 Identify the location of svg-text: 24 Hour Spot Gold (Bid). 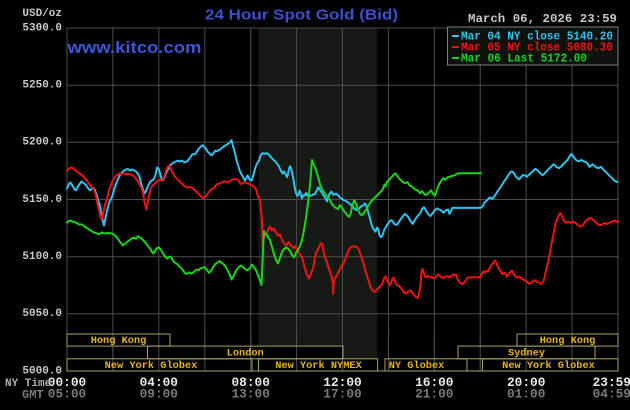
(301, 15).